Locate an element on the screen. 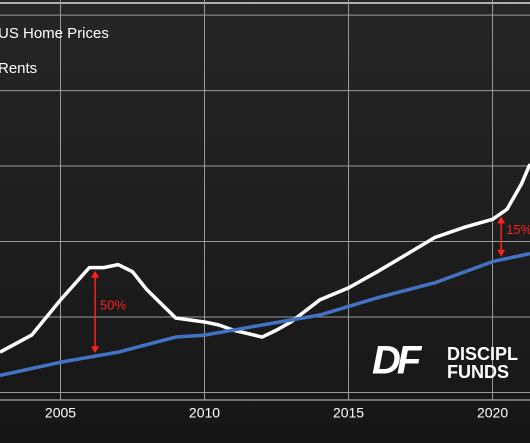 Image resolution: width=530 pixels, height=443 pixels. legend-label: US Home Prices is located at coordinates (54, 33).